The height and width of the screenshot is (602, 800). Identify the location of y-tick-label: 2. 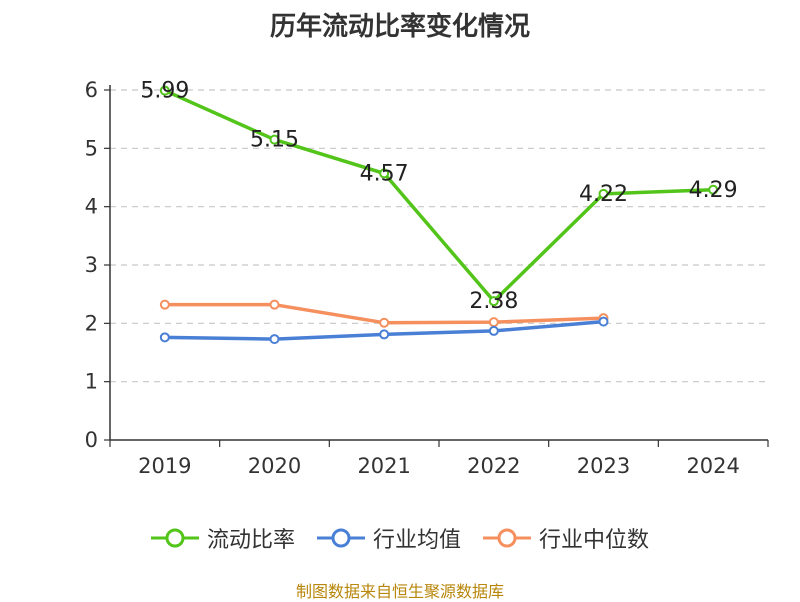
(91, 323).